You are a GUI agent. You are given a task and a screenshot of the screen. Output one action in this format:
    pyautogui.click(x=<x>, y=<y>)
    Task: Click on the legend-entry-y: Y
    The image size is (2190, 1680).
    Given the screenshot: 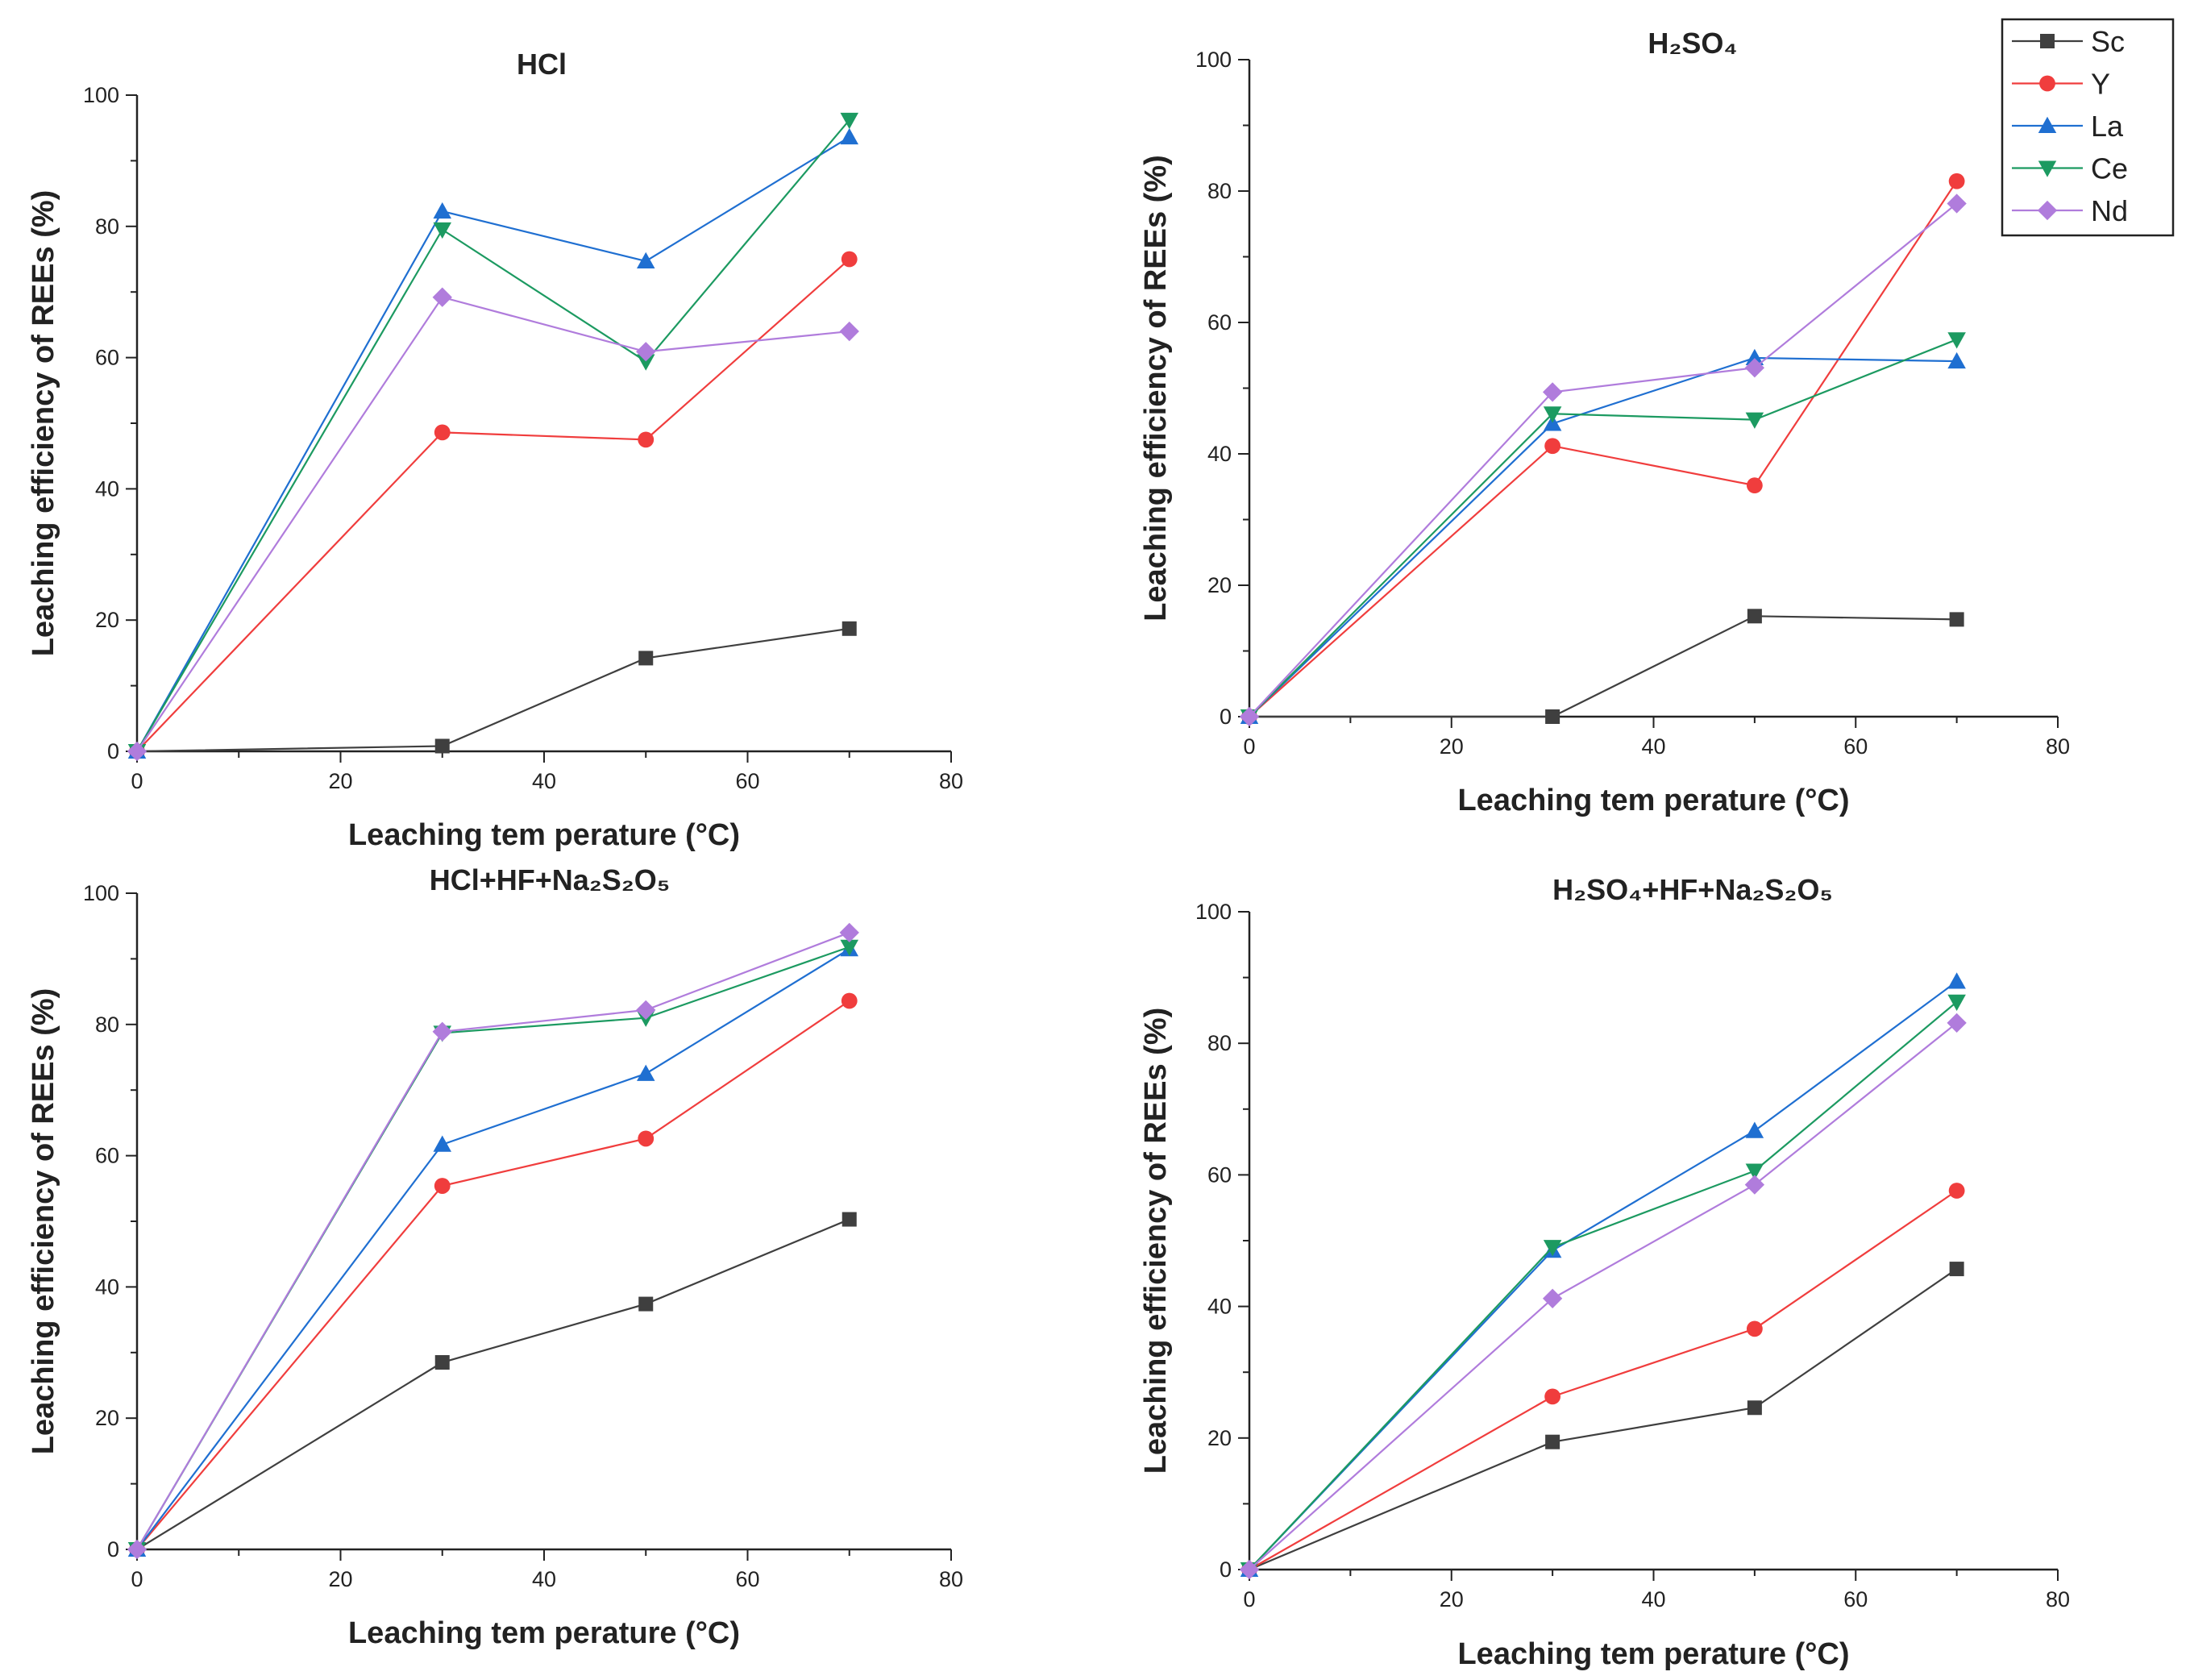 What is the action you would take?
    pyautogui.click(x=2061, y=84)
    